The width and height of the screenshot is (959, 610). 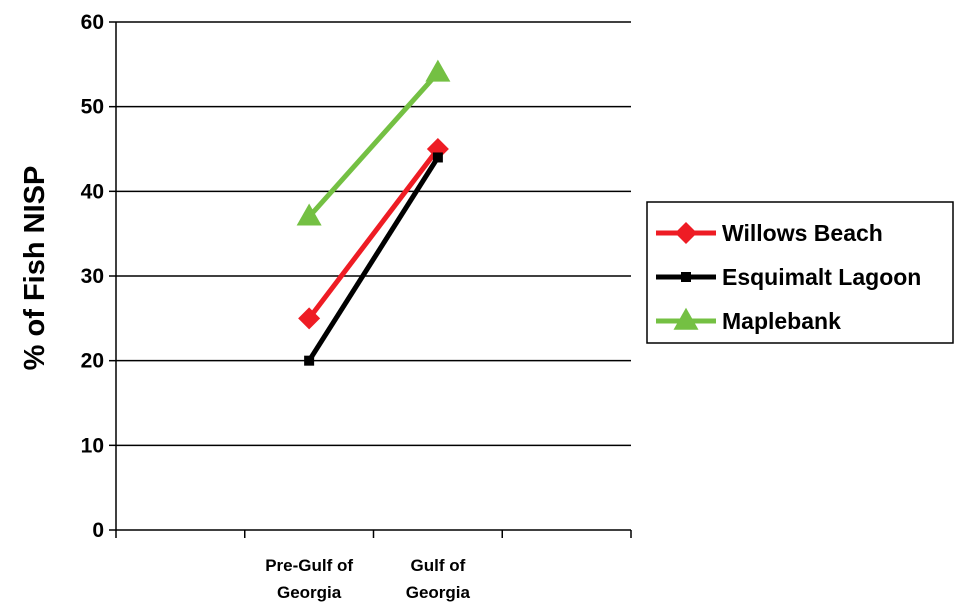 I want to click on series, so click(x=373, y=212).